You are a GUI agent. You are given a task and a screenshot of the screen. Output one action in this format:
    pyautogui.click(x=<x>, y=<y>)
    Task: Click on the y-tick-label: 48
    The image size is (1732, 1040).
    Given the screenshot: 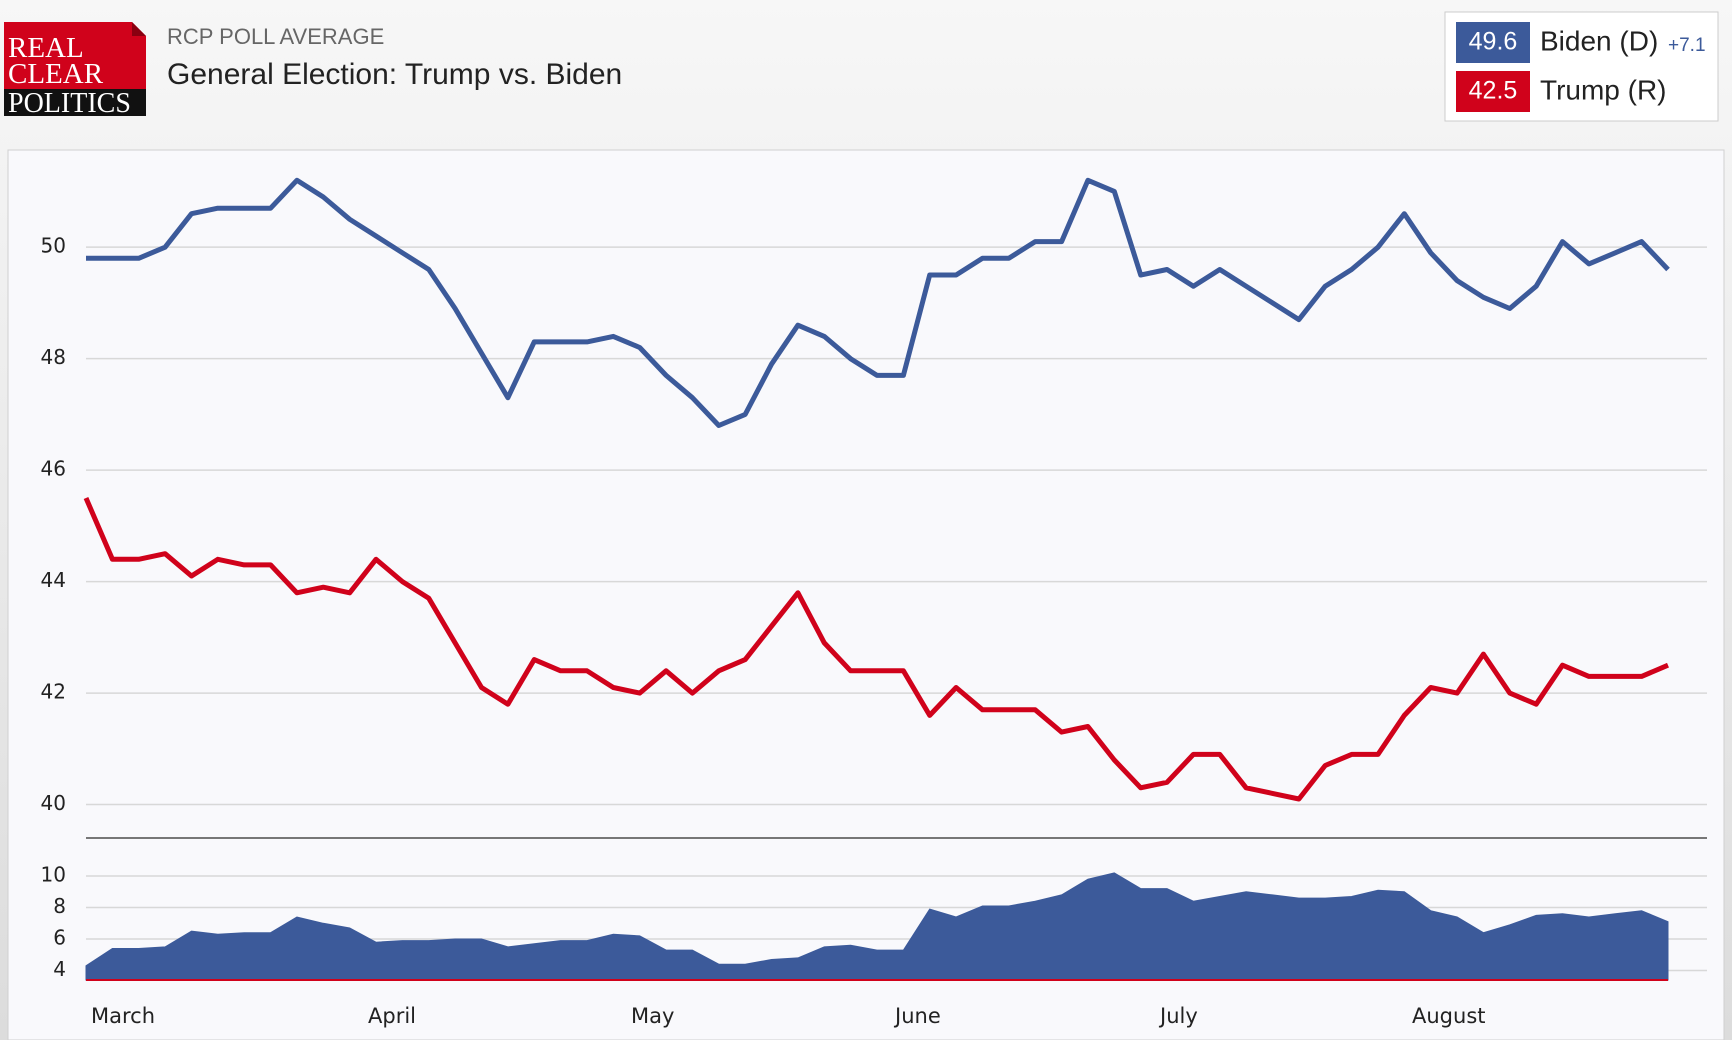 What is the action you would take?
    pyautogui.click(x=53, y=357)
    